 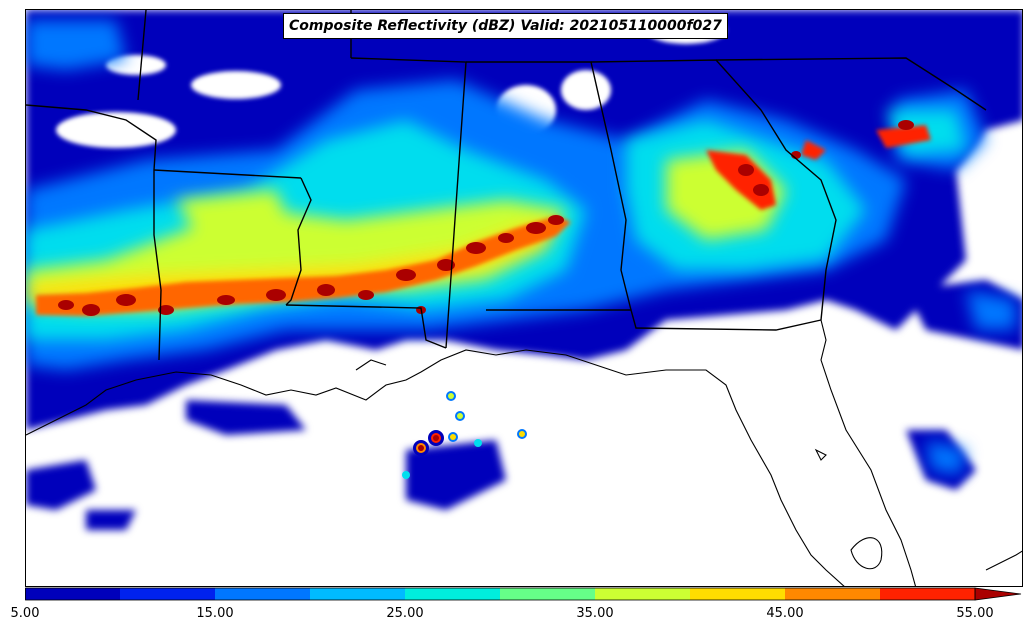 I want to click on colorbar-tick-label: 45.00, so click(x=785, y=613).